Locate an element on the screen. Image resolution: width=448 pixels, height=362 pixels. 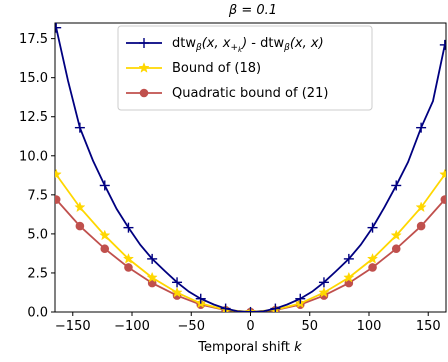
legend-items is located at coordinates (144, 68).